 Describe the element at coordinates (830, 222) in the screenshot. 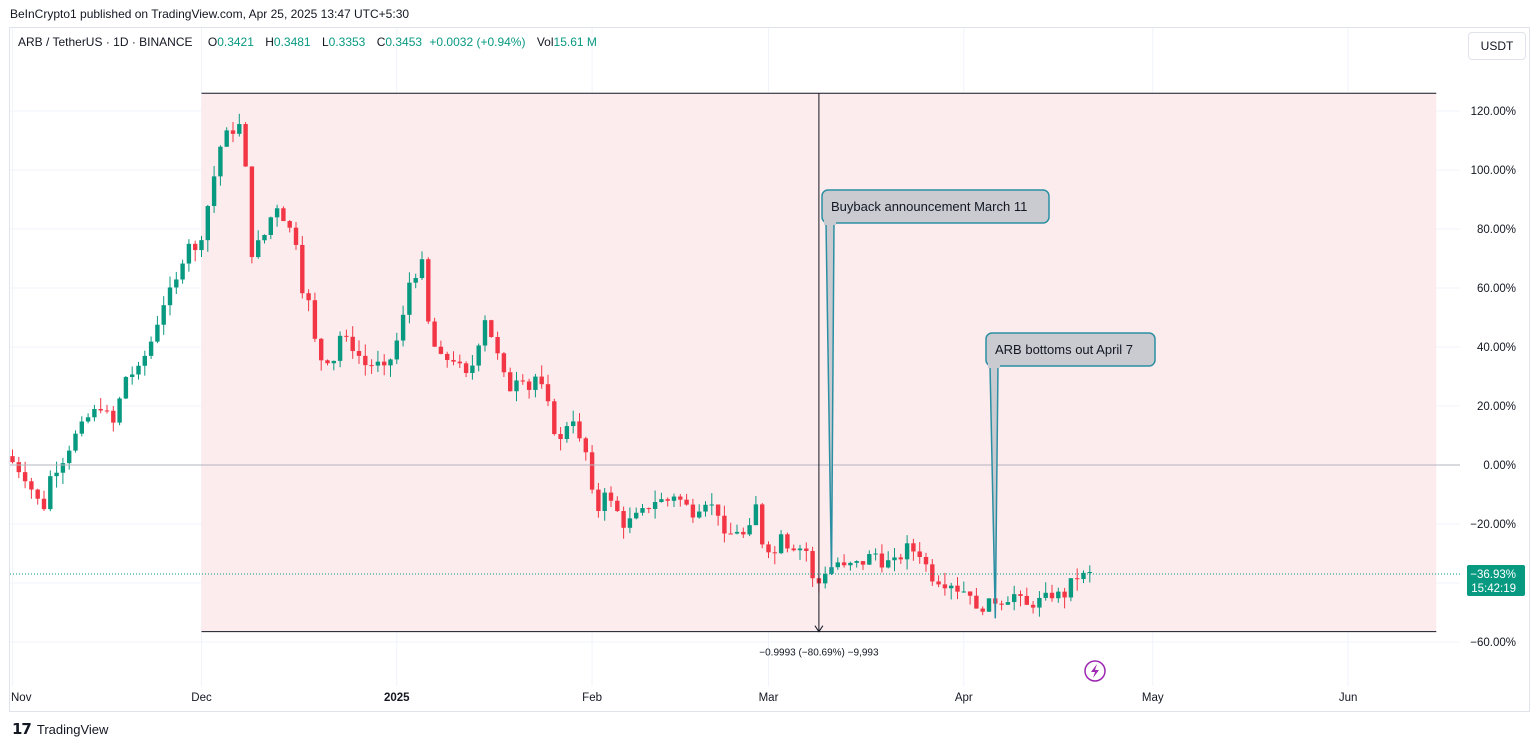

I see `callout-joint` at that location.